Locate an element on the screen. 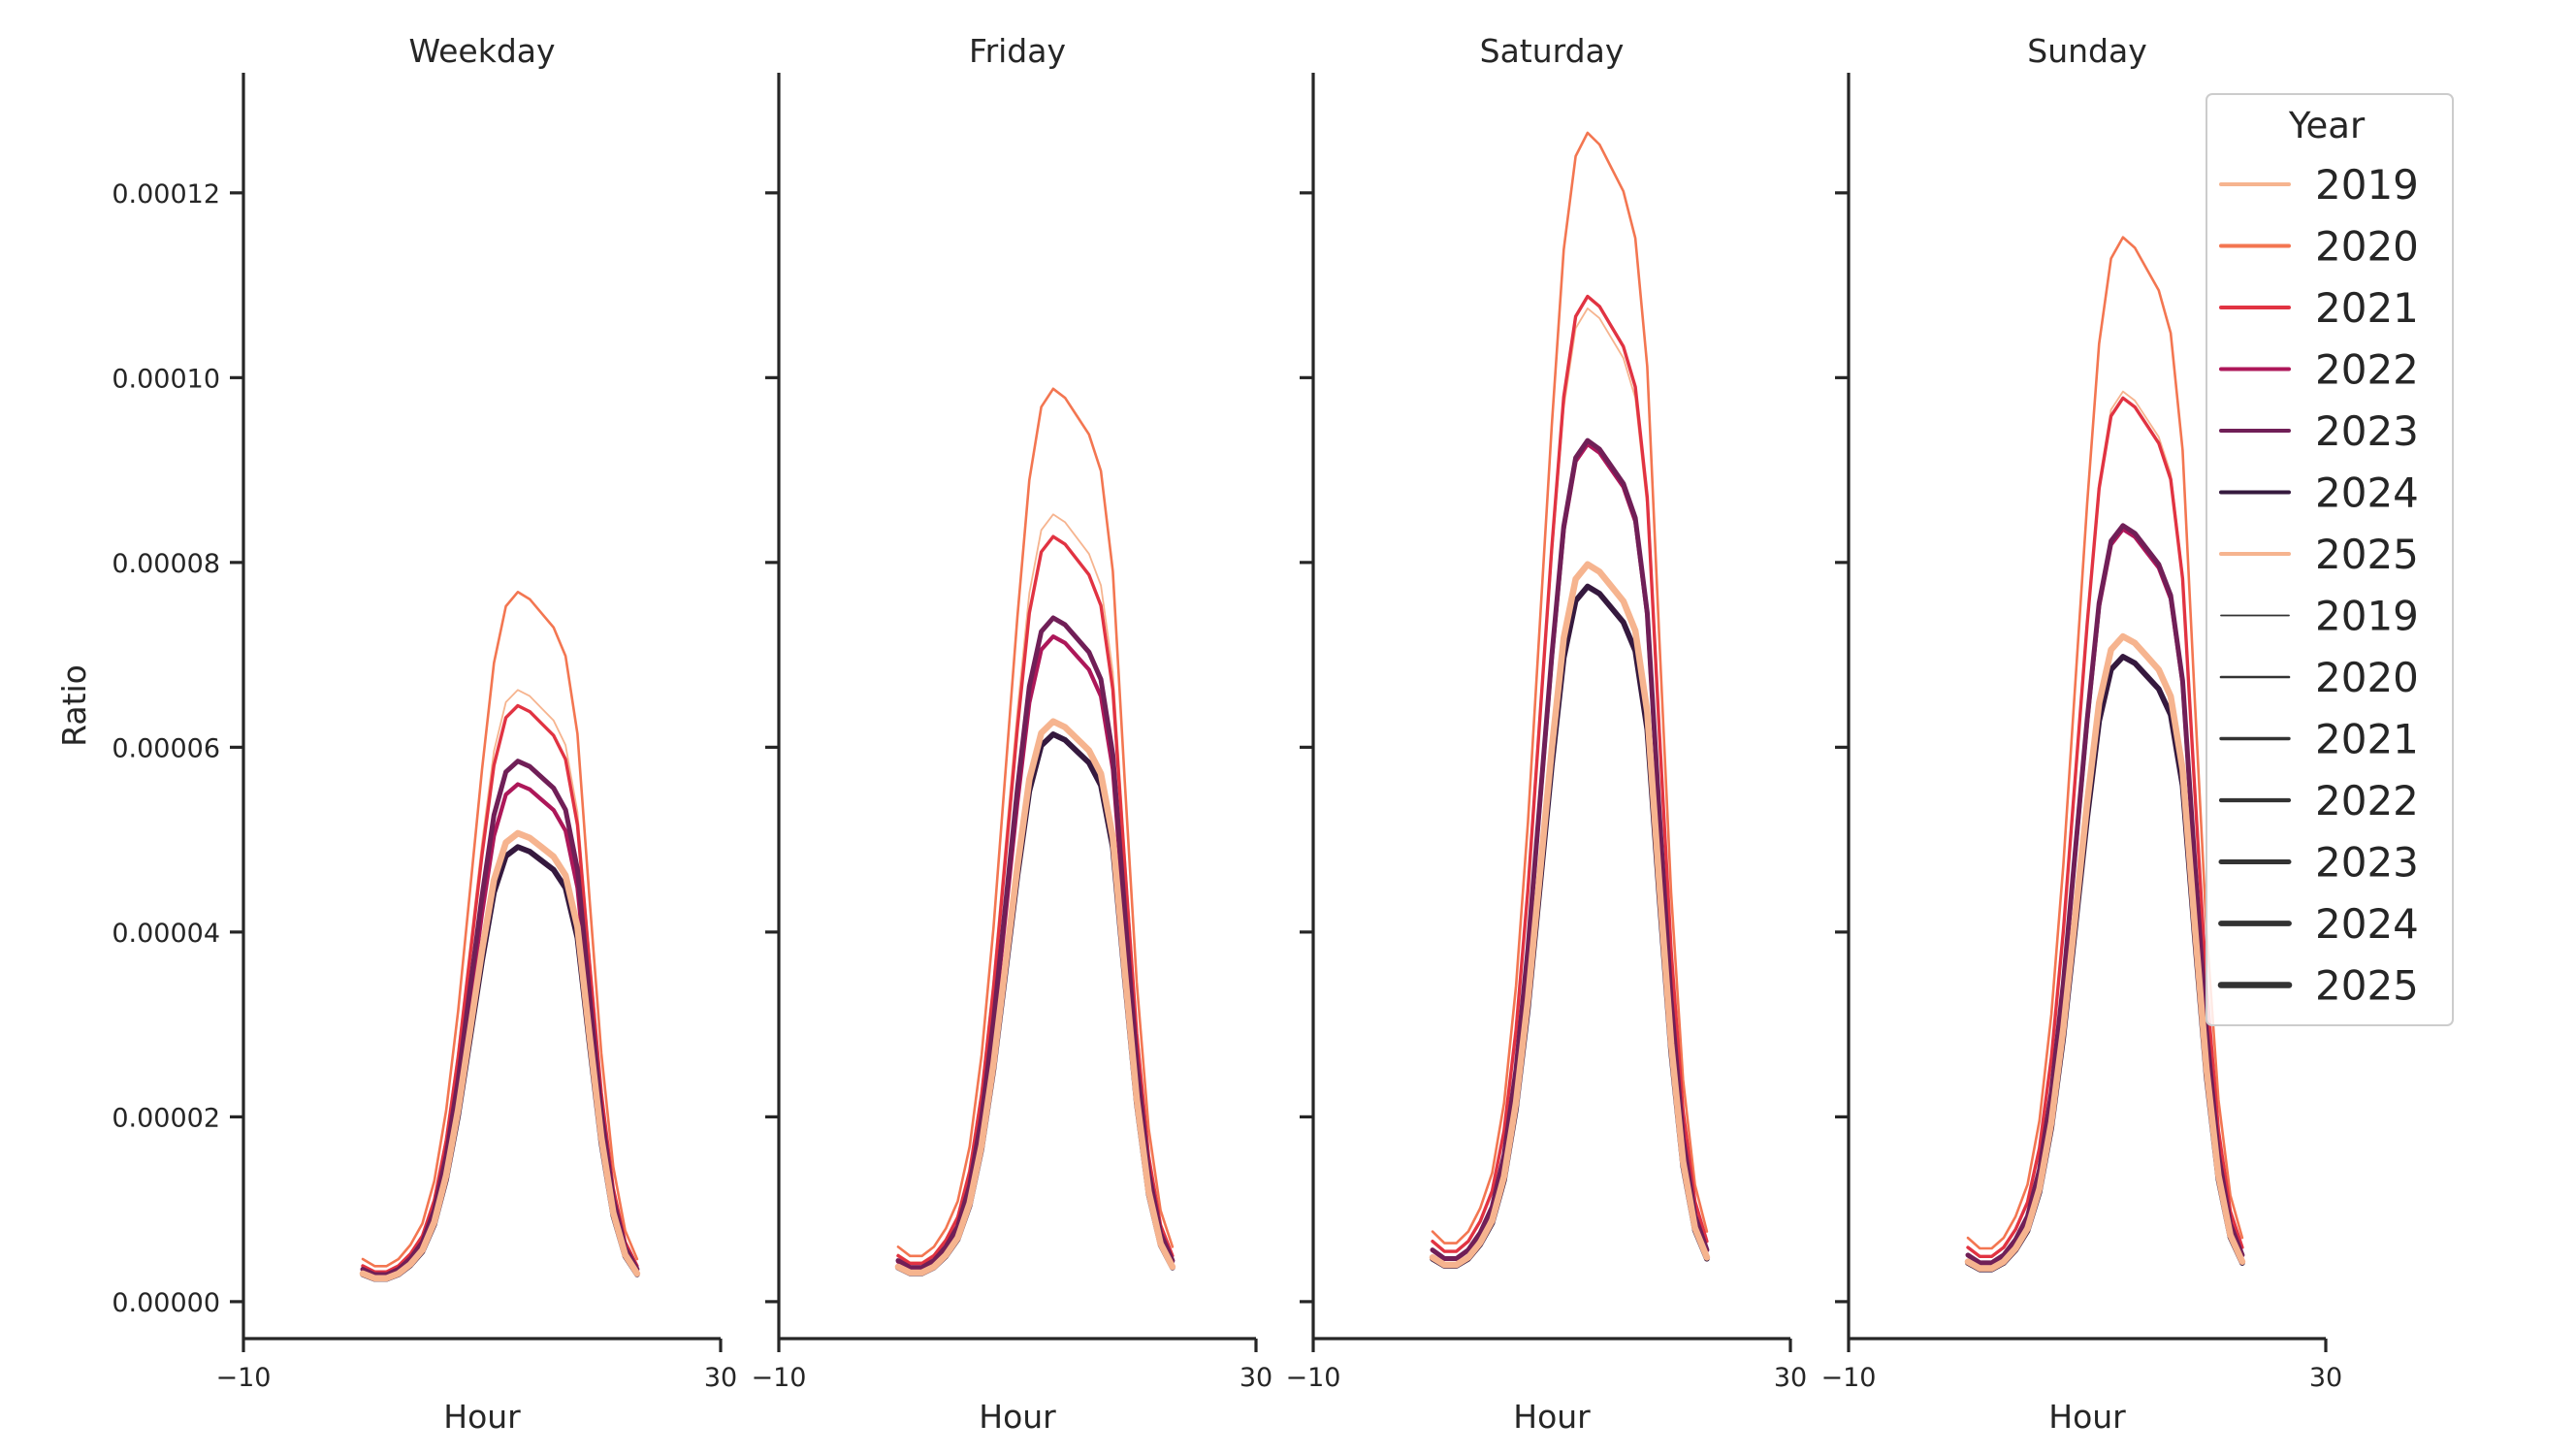 This screenshot has height=1455, width=2576. panel-title: Weekday is located at coordinates (481, 51).